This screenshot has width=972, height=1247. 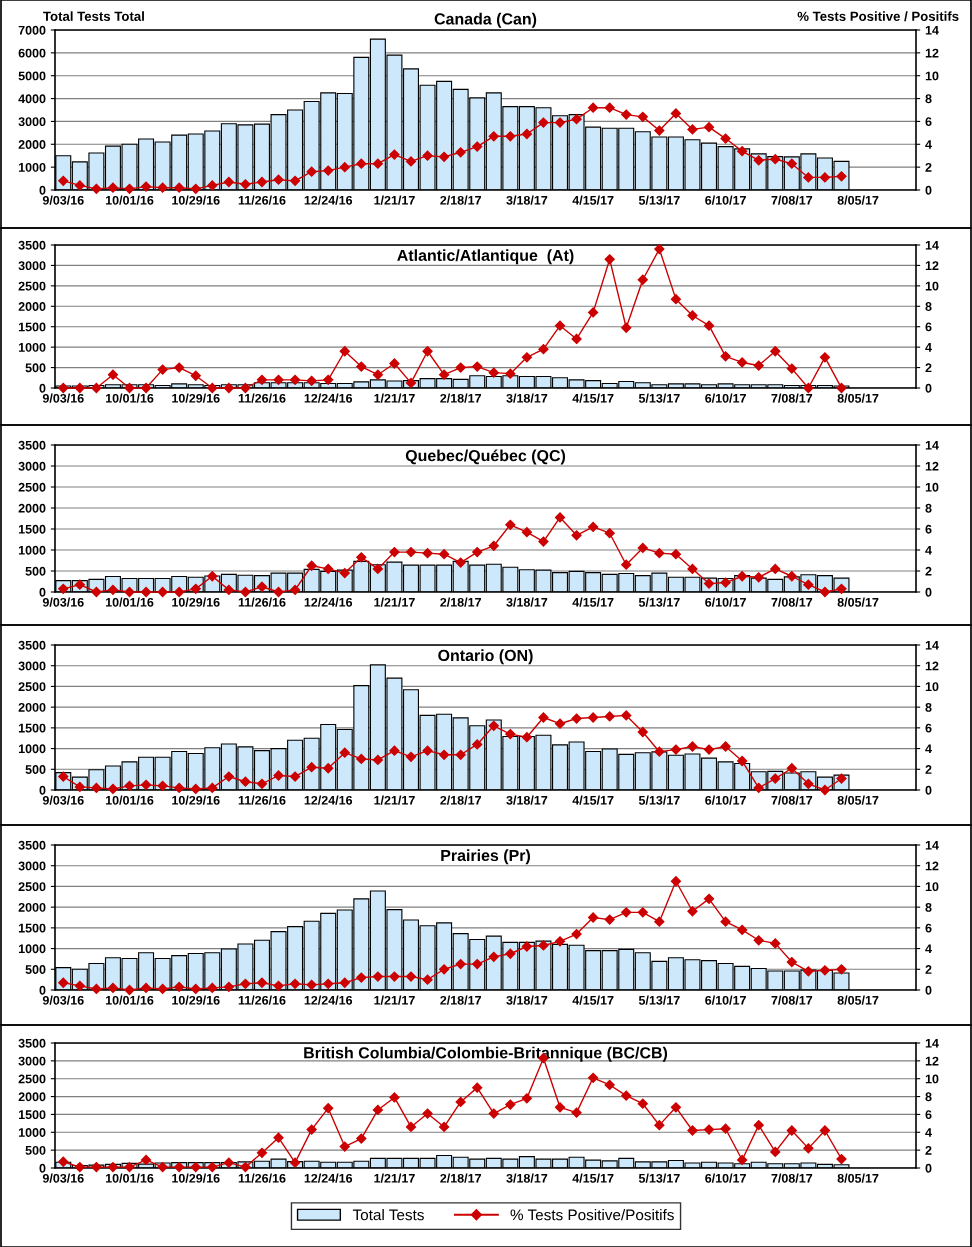 What do you see at coordinates (928, 306) in the screenshot?
I see `y2-tick-label: 8` at bounding box center [928, 306].